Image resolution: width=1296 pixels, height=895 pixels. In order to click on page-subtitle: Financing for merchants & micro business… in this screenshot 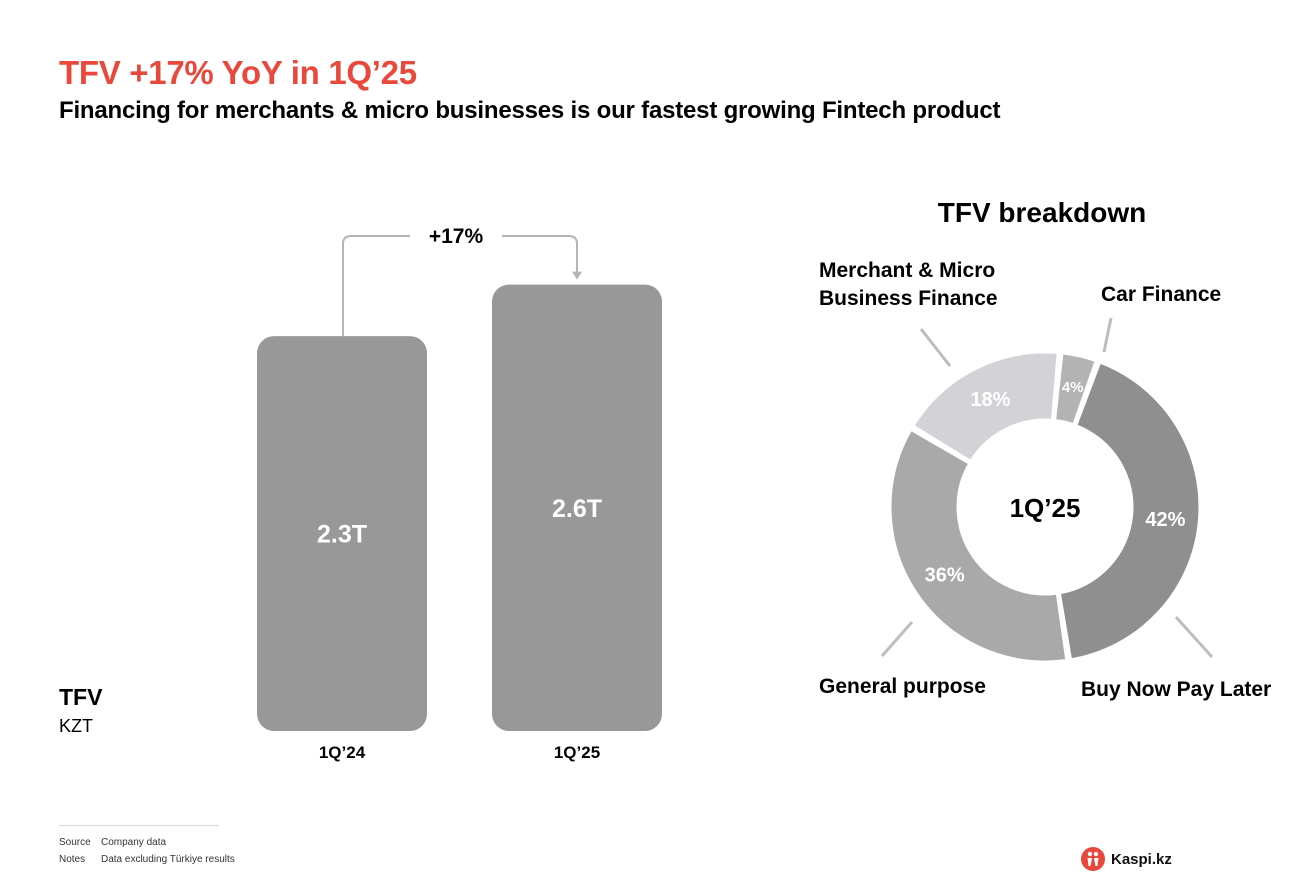, I will do `click(530, 110)`.